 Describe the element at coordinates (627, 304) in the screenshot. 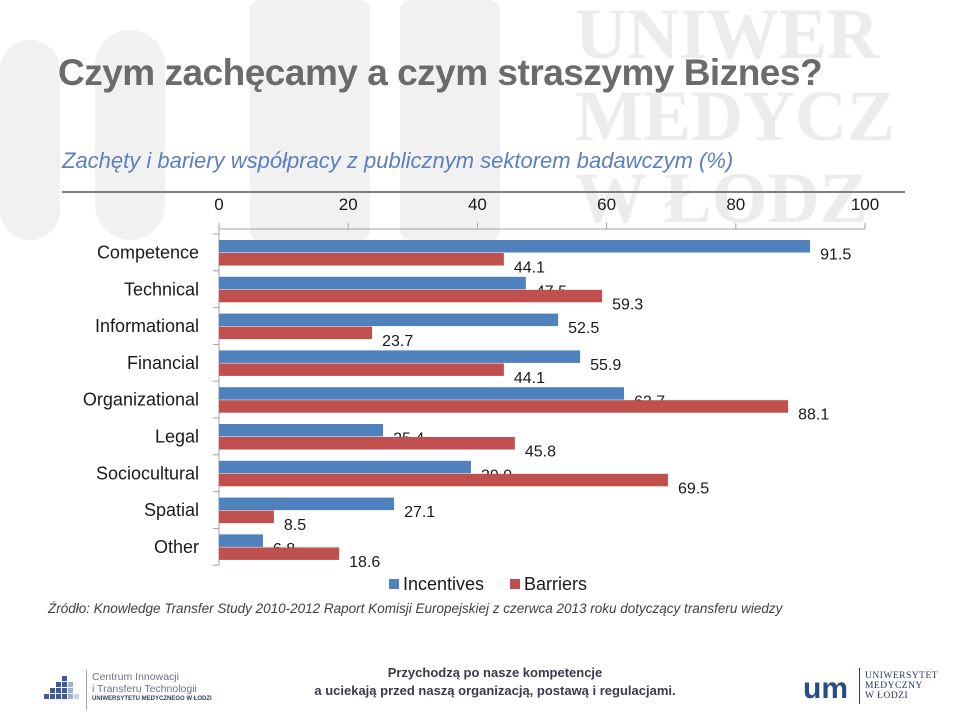

I see `data-label: 59.3` at that location.